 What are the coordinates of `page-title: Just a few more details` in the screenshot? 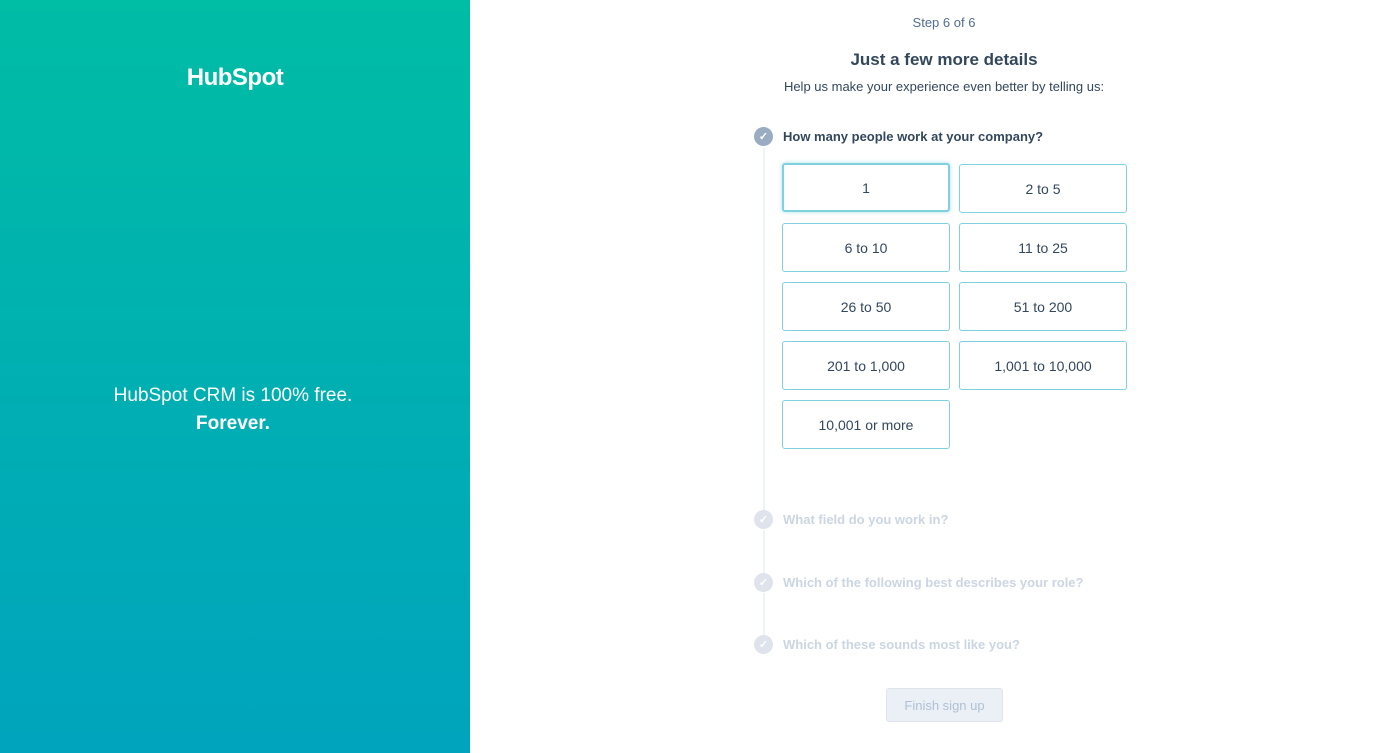 It's located at (944, 59).